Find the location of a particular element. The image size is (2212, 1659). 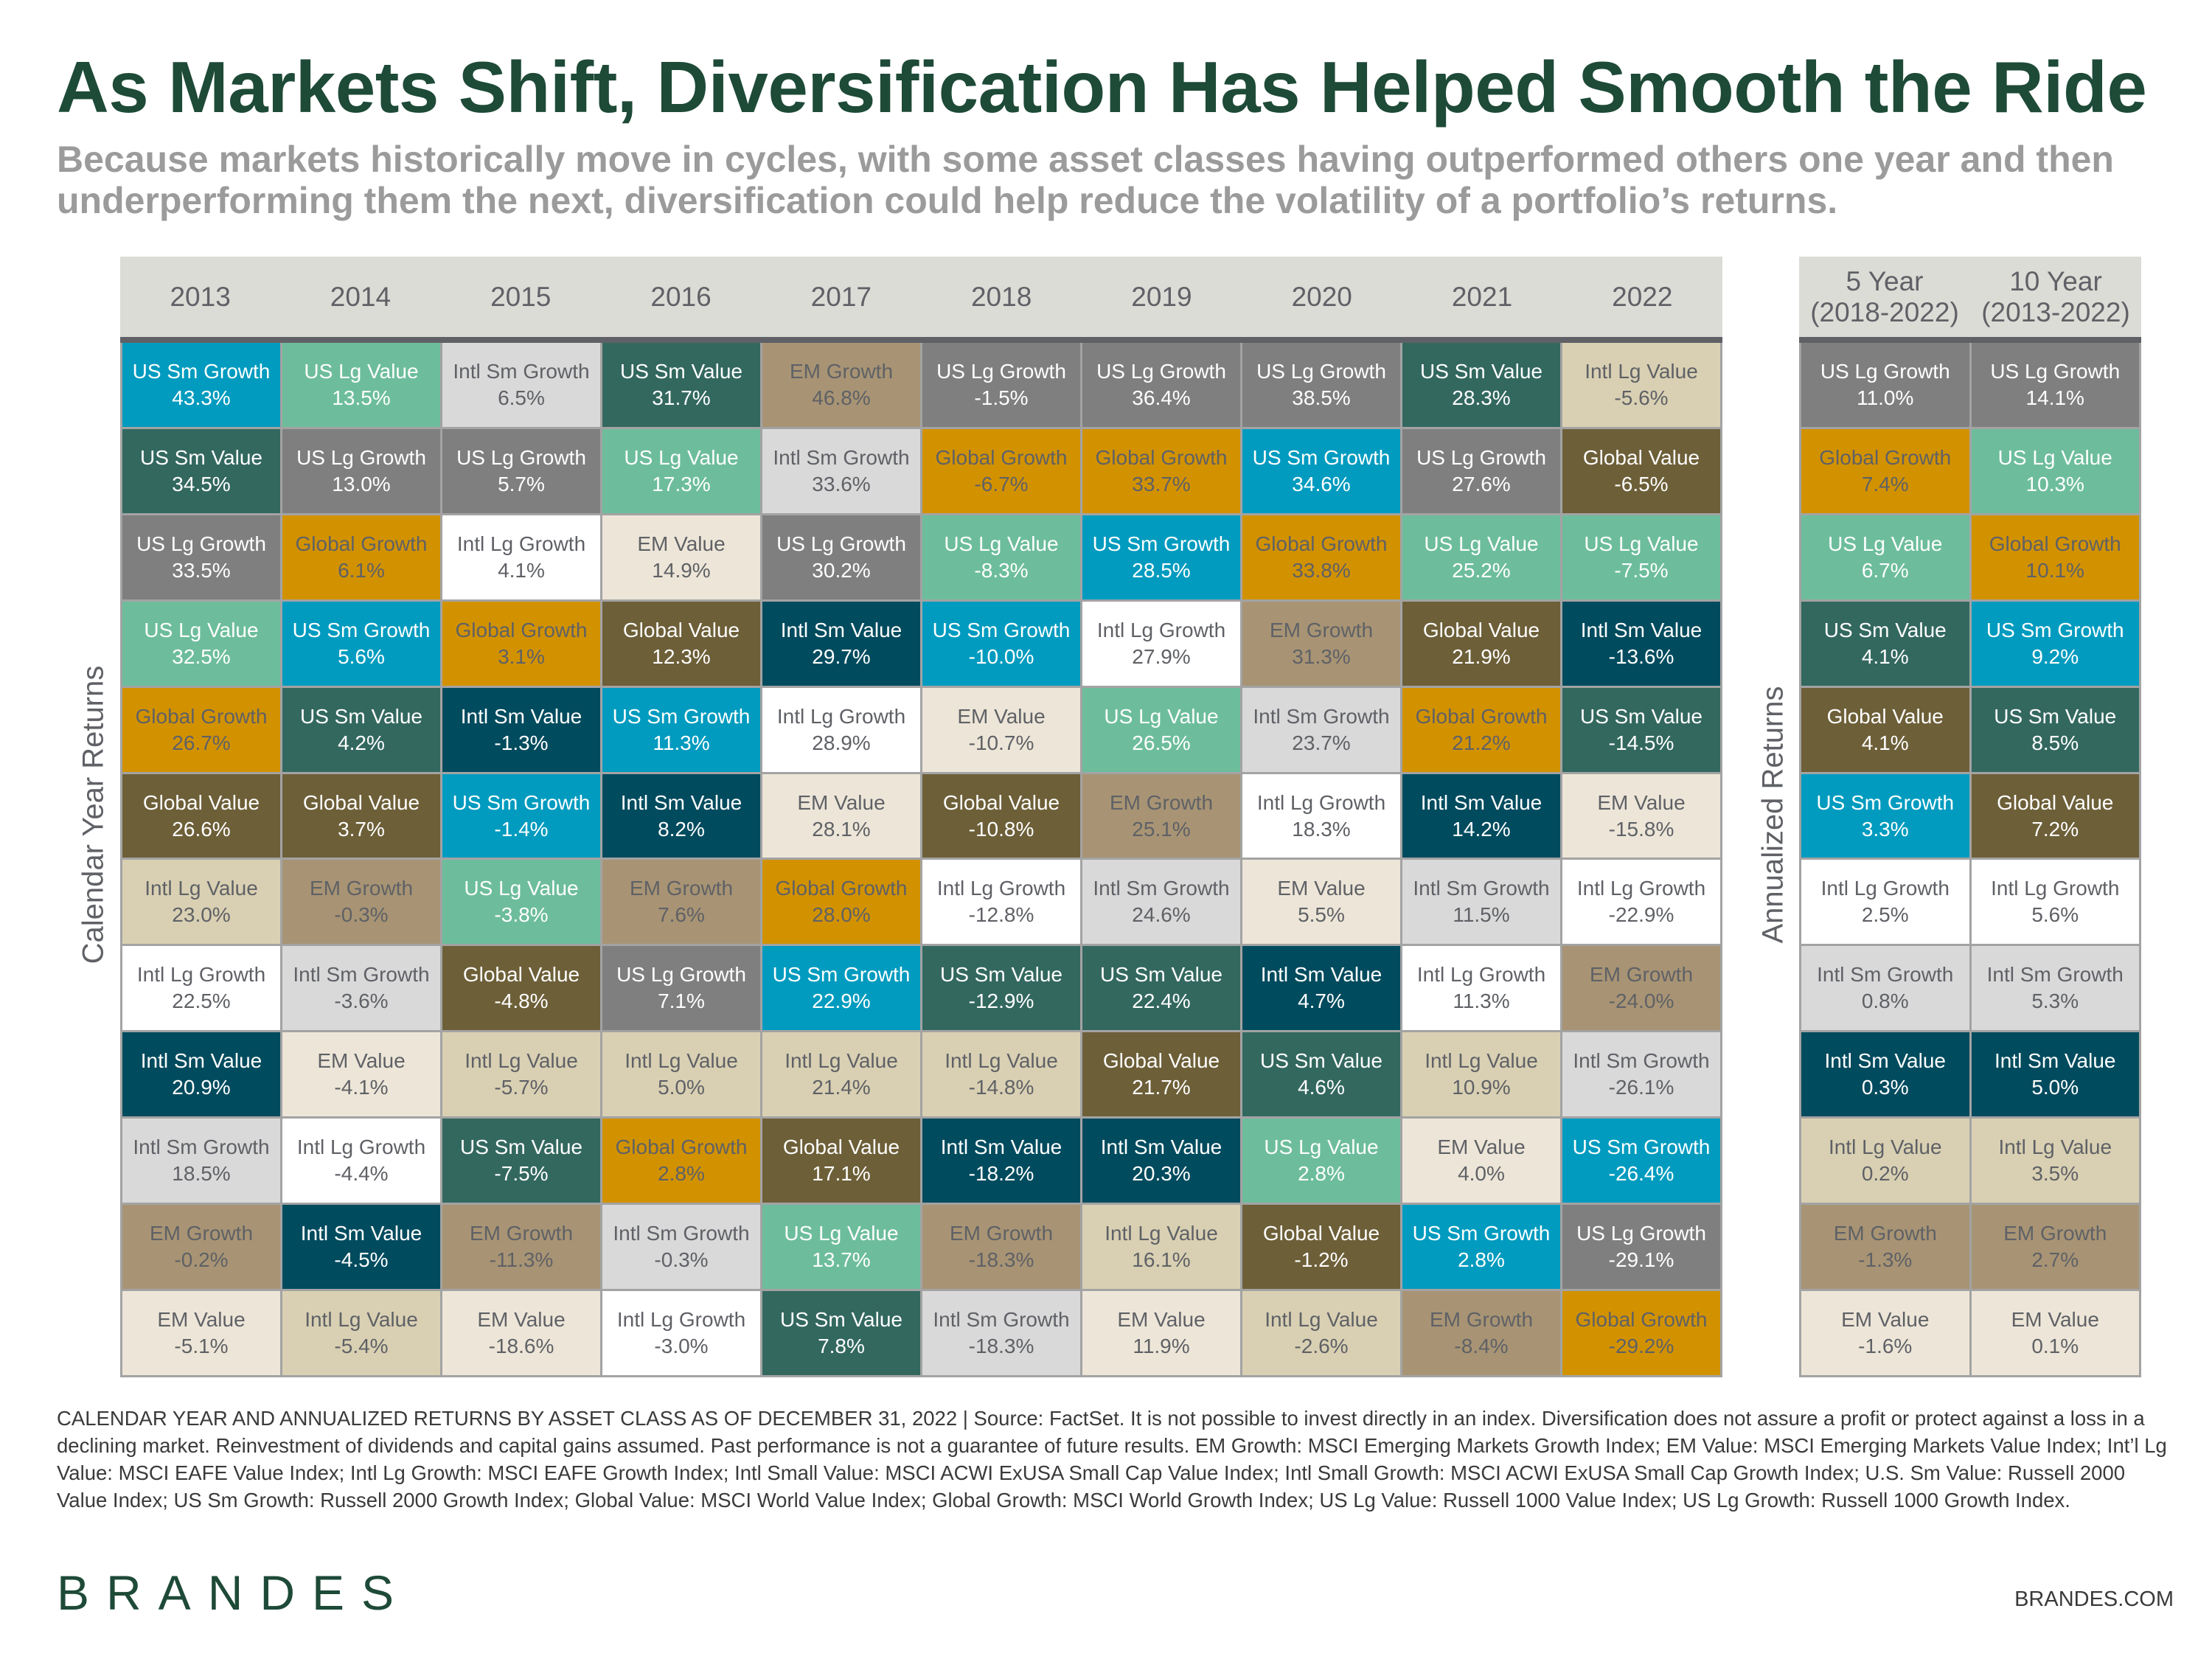

return-value: 10.3% is located at coordinates (2054, 483).